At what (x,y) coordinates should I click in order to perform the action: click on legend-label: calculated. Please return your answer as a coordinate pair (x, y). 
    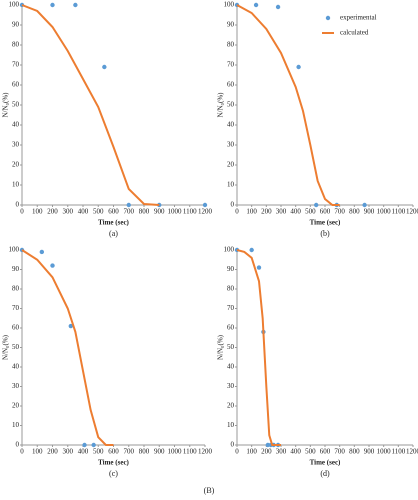
    Looking at the image, I should click on (354, 33).